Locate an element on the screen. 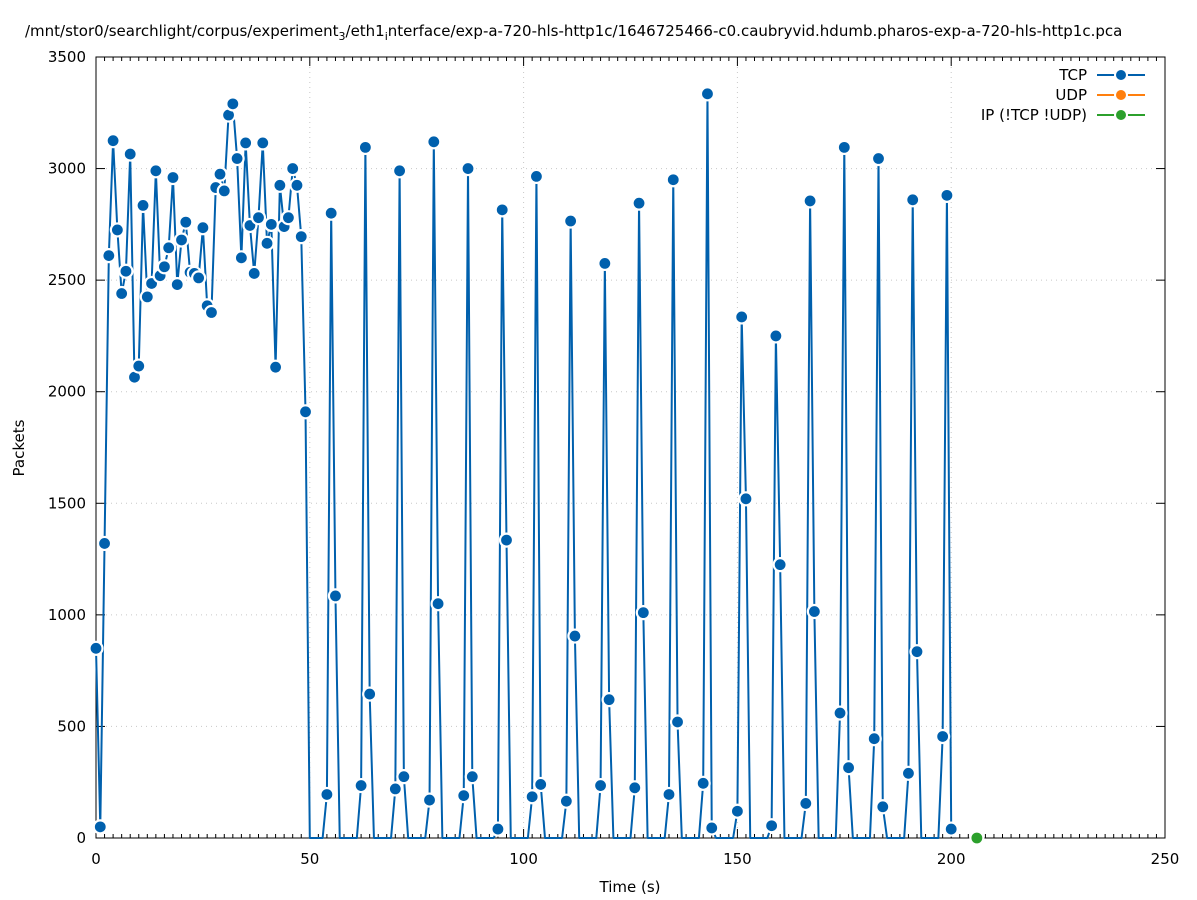  y-tick-label: 0 is located at coordinates (81, 838).